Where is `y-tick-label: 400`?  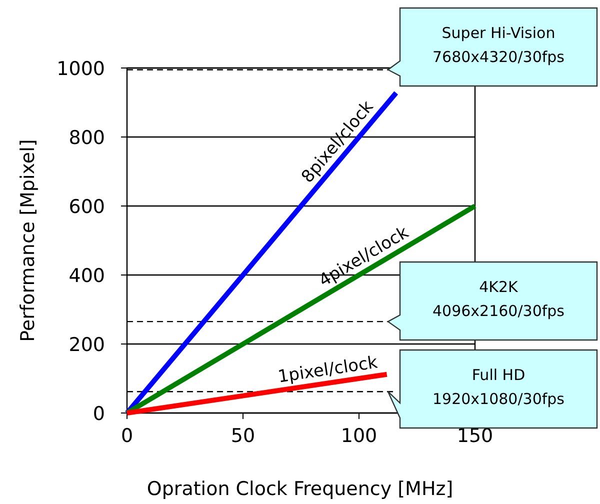
y-tick-label: 400 is located at coordinates (86, 276).